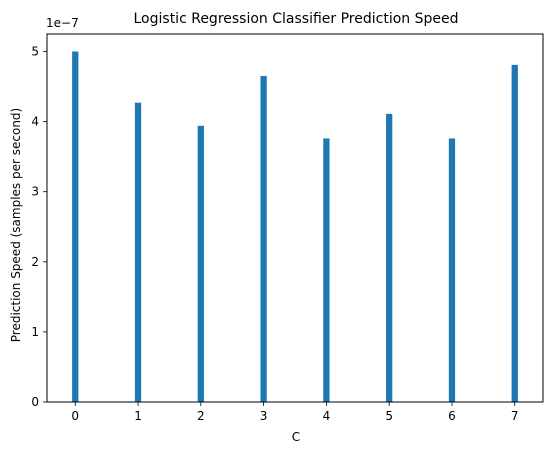  I want to click on x-tick-label: 6, so click(452, 416).